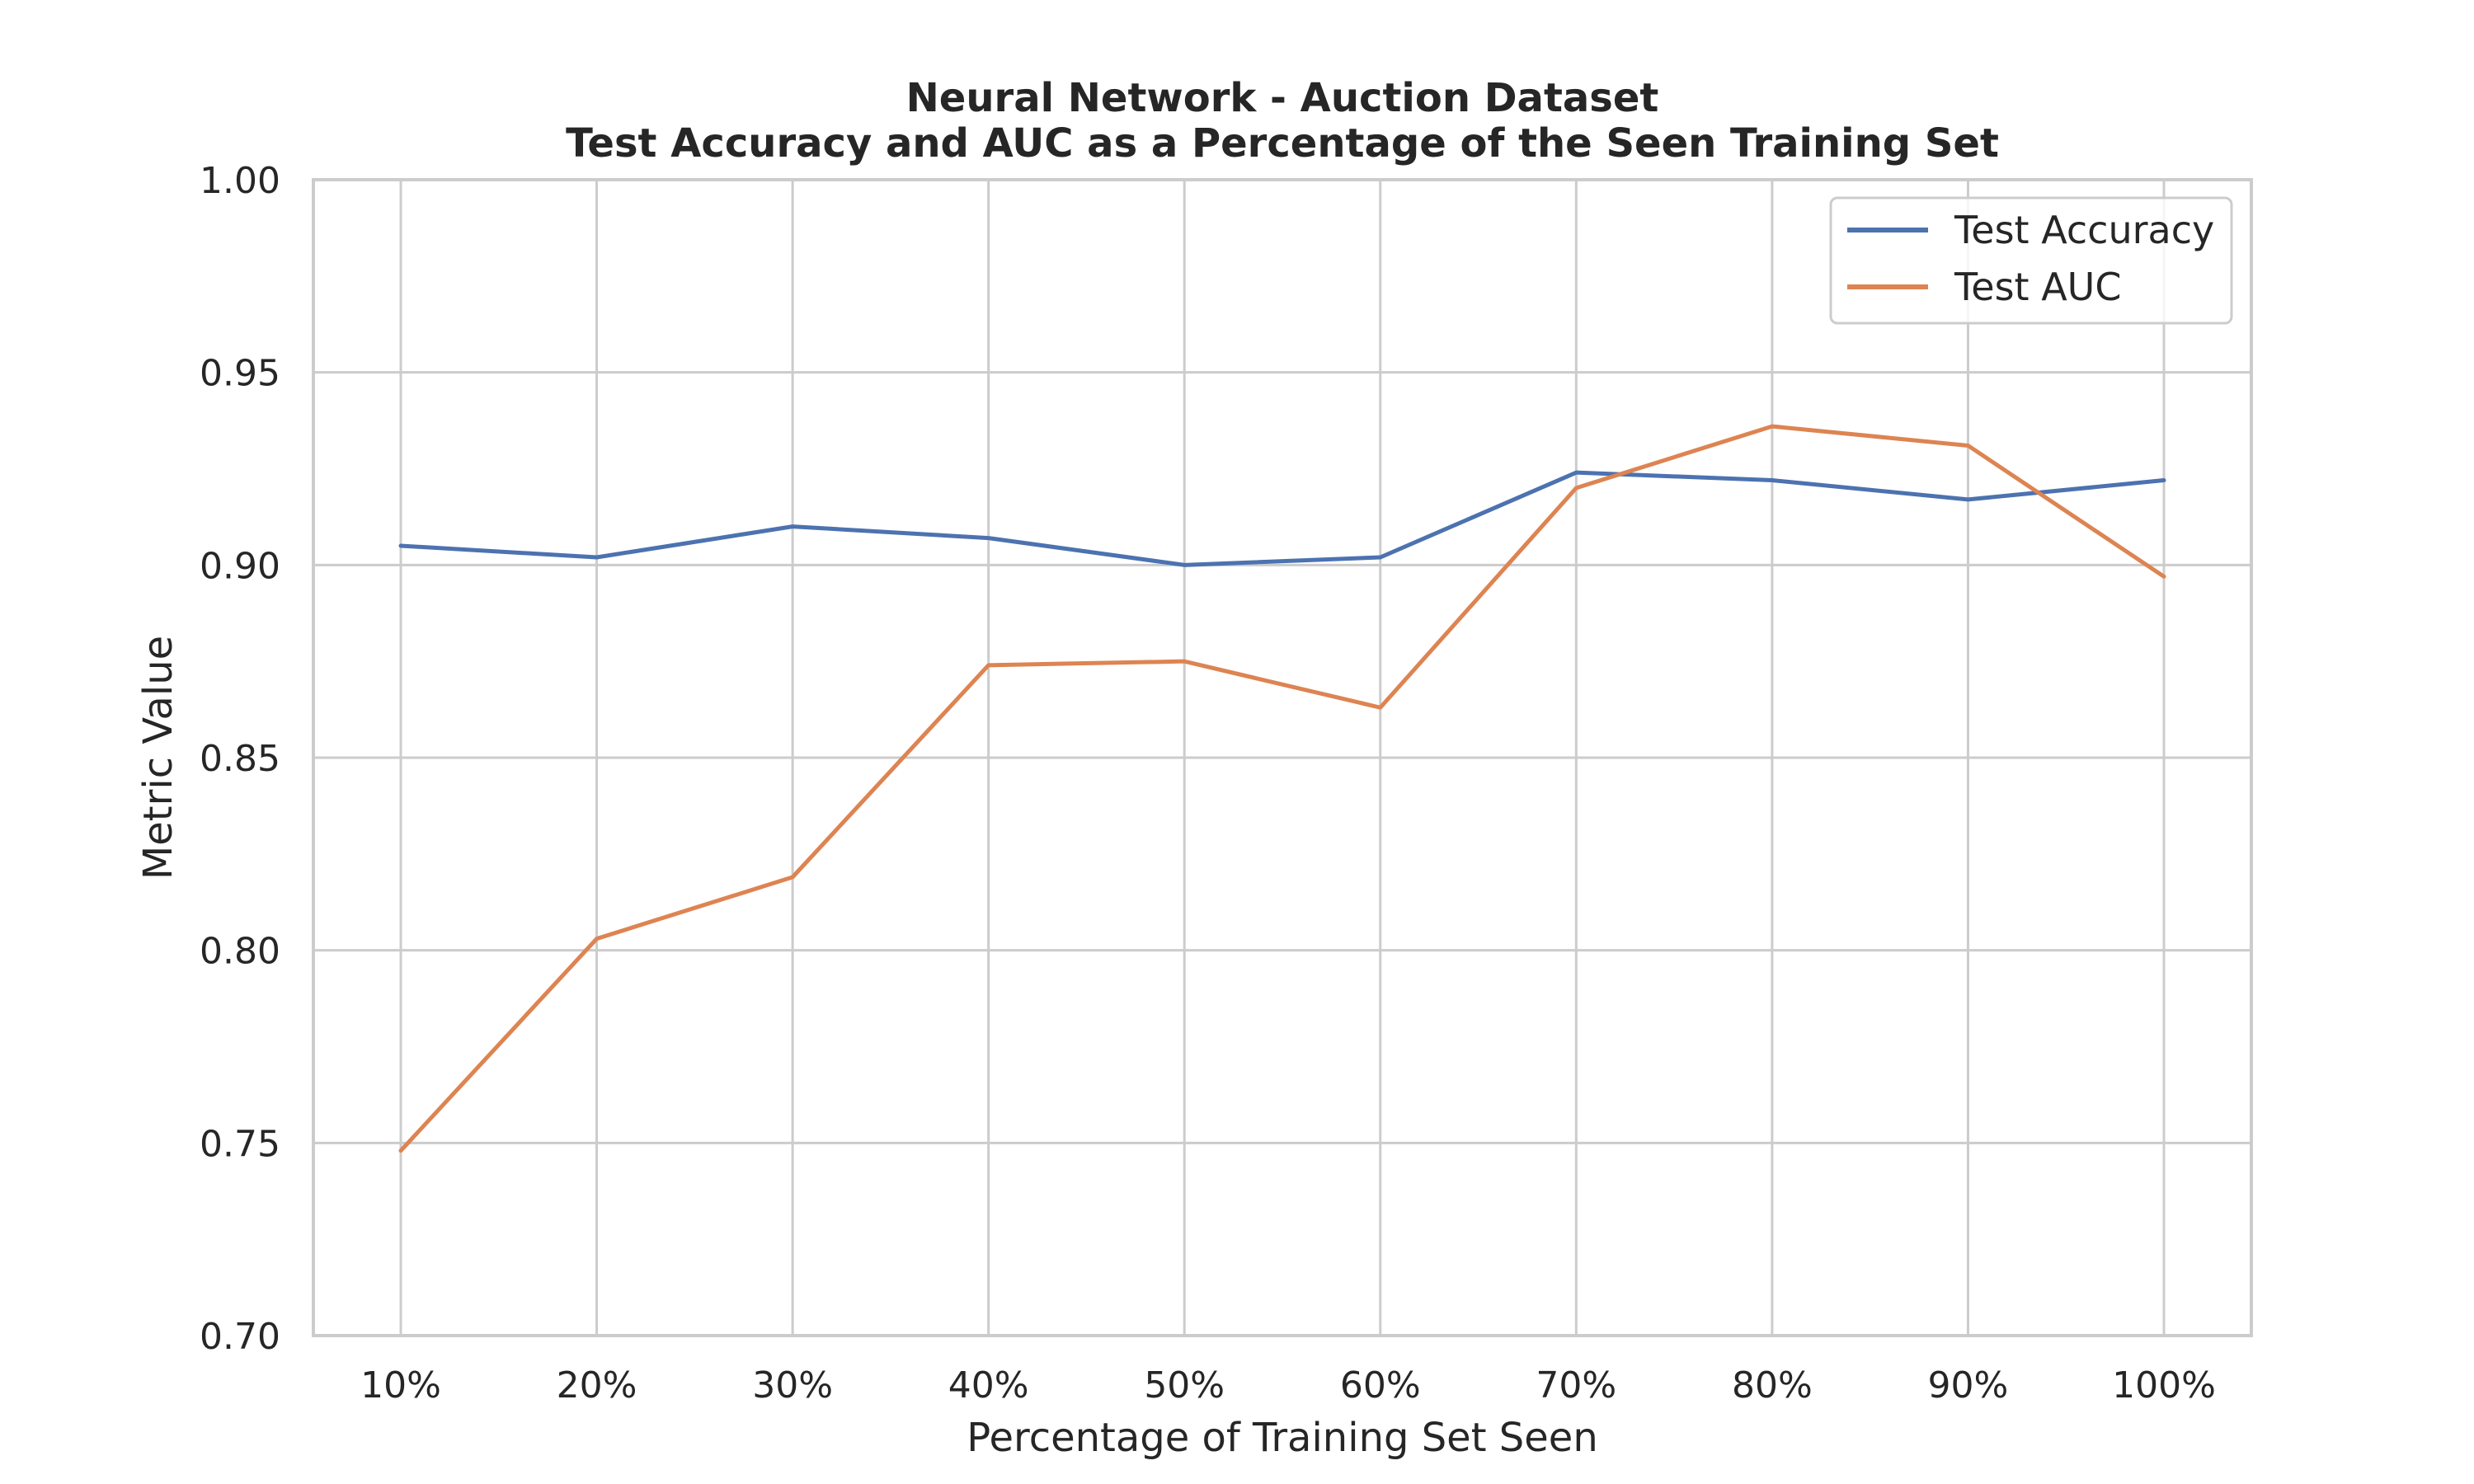  What do you see at coordinates (1184, 1385) in the screenshot?
I see `x-tick-label: 50%` at bounding box center [1184, 1385].